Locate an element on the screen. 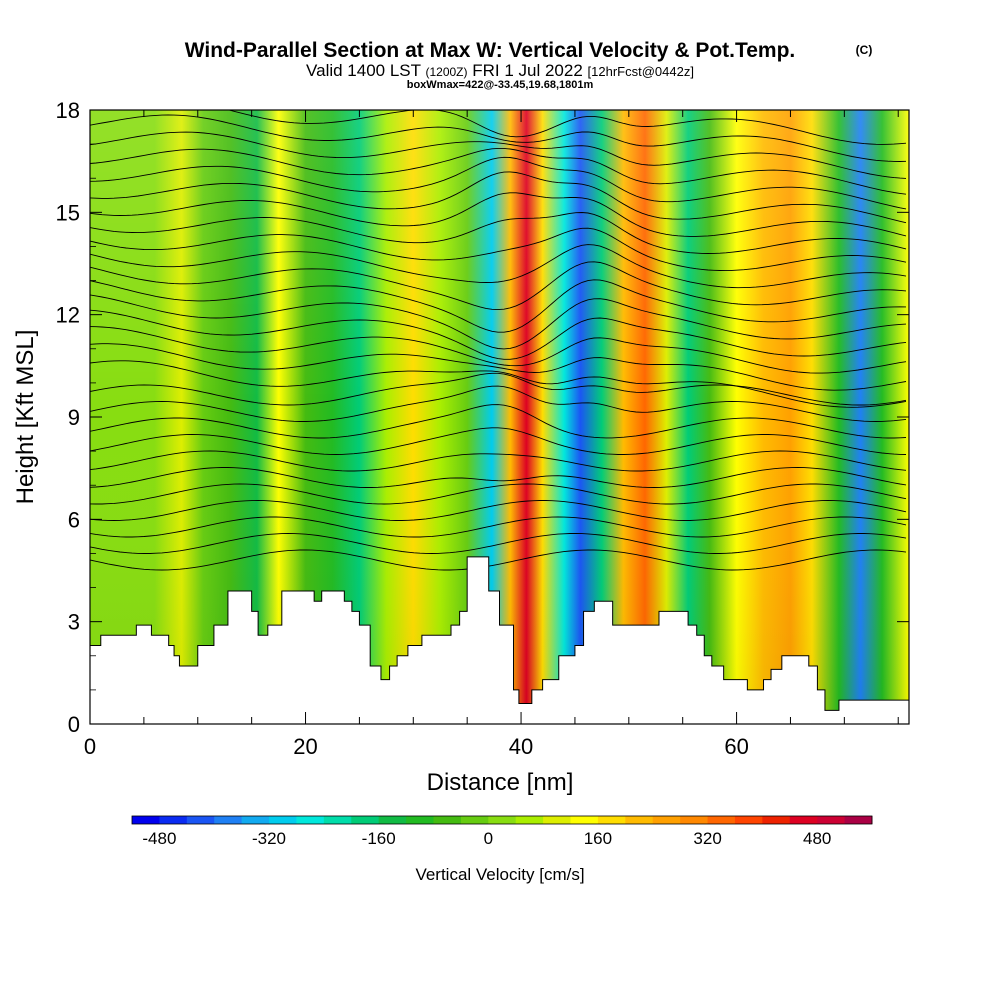  x-tick-label: 20 is located at coordinates (305, 746).